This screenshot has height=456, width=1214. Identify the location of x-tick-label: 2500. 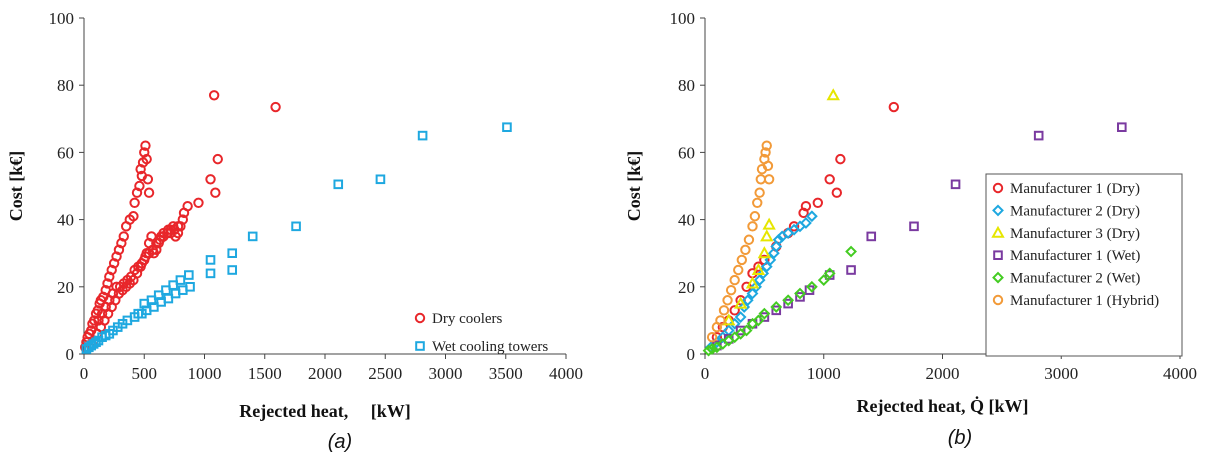
(385, 373).